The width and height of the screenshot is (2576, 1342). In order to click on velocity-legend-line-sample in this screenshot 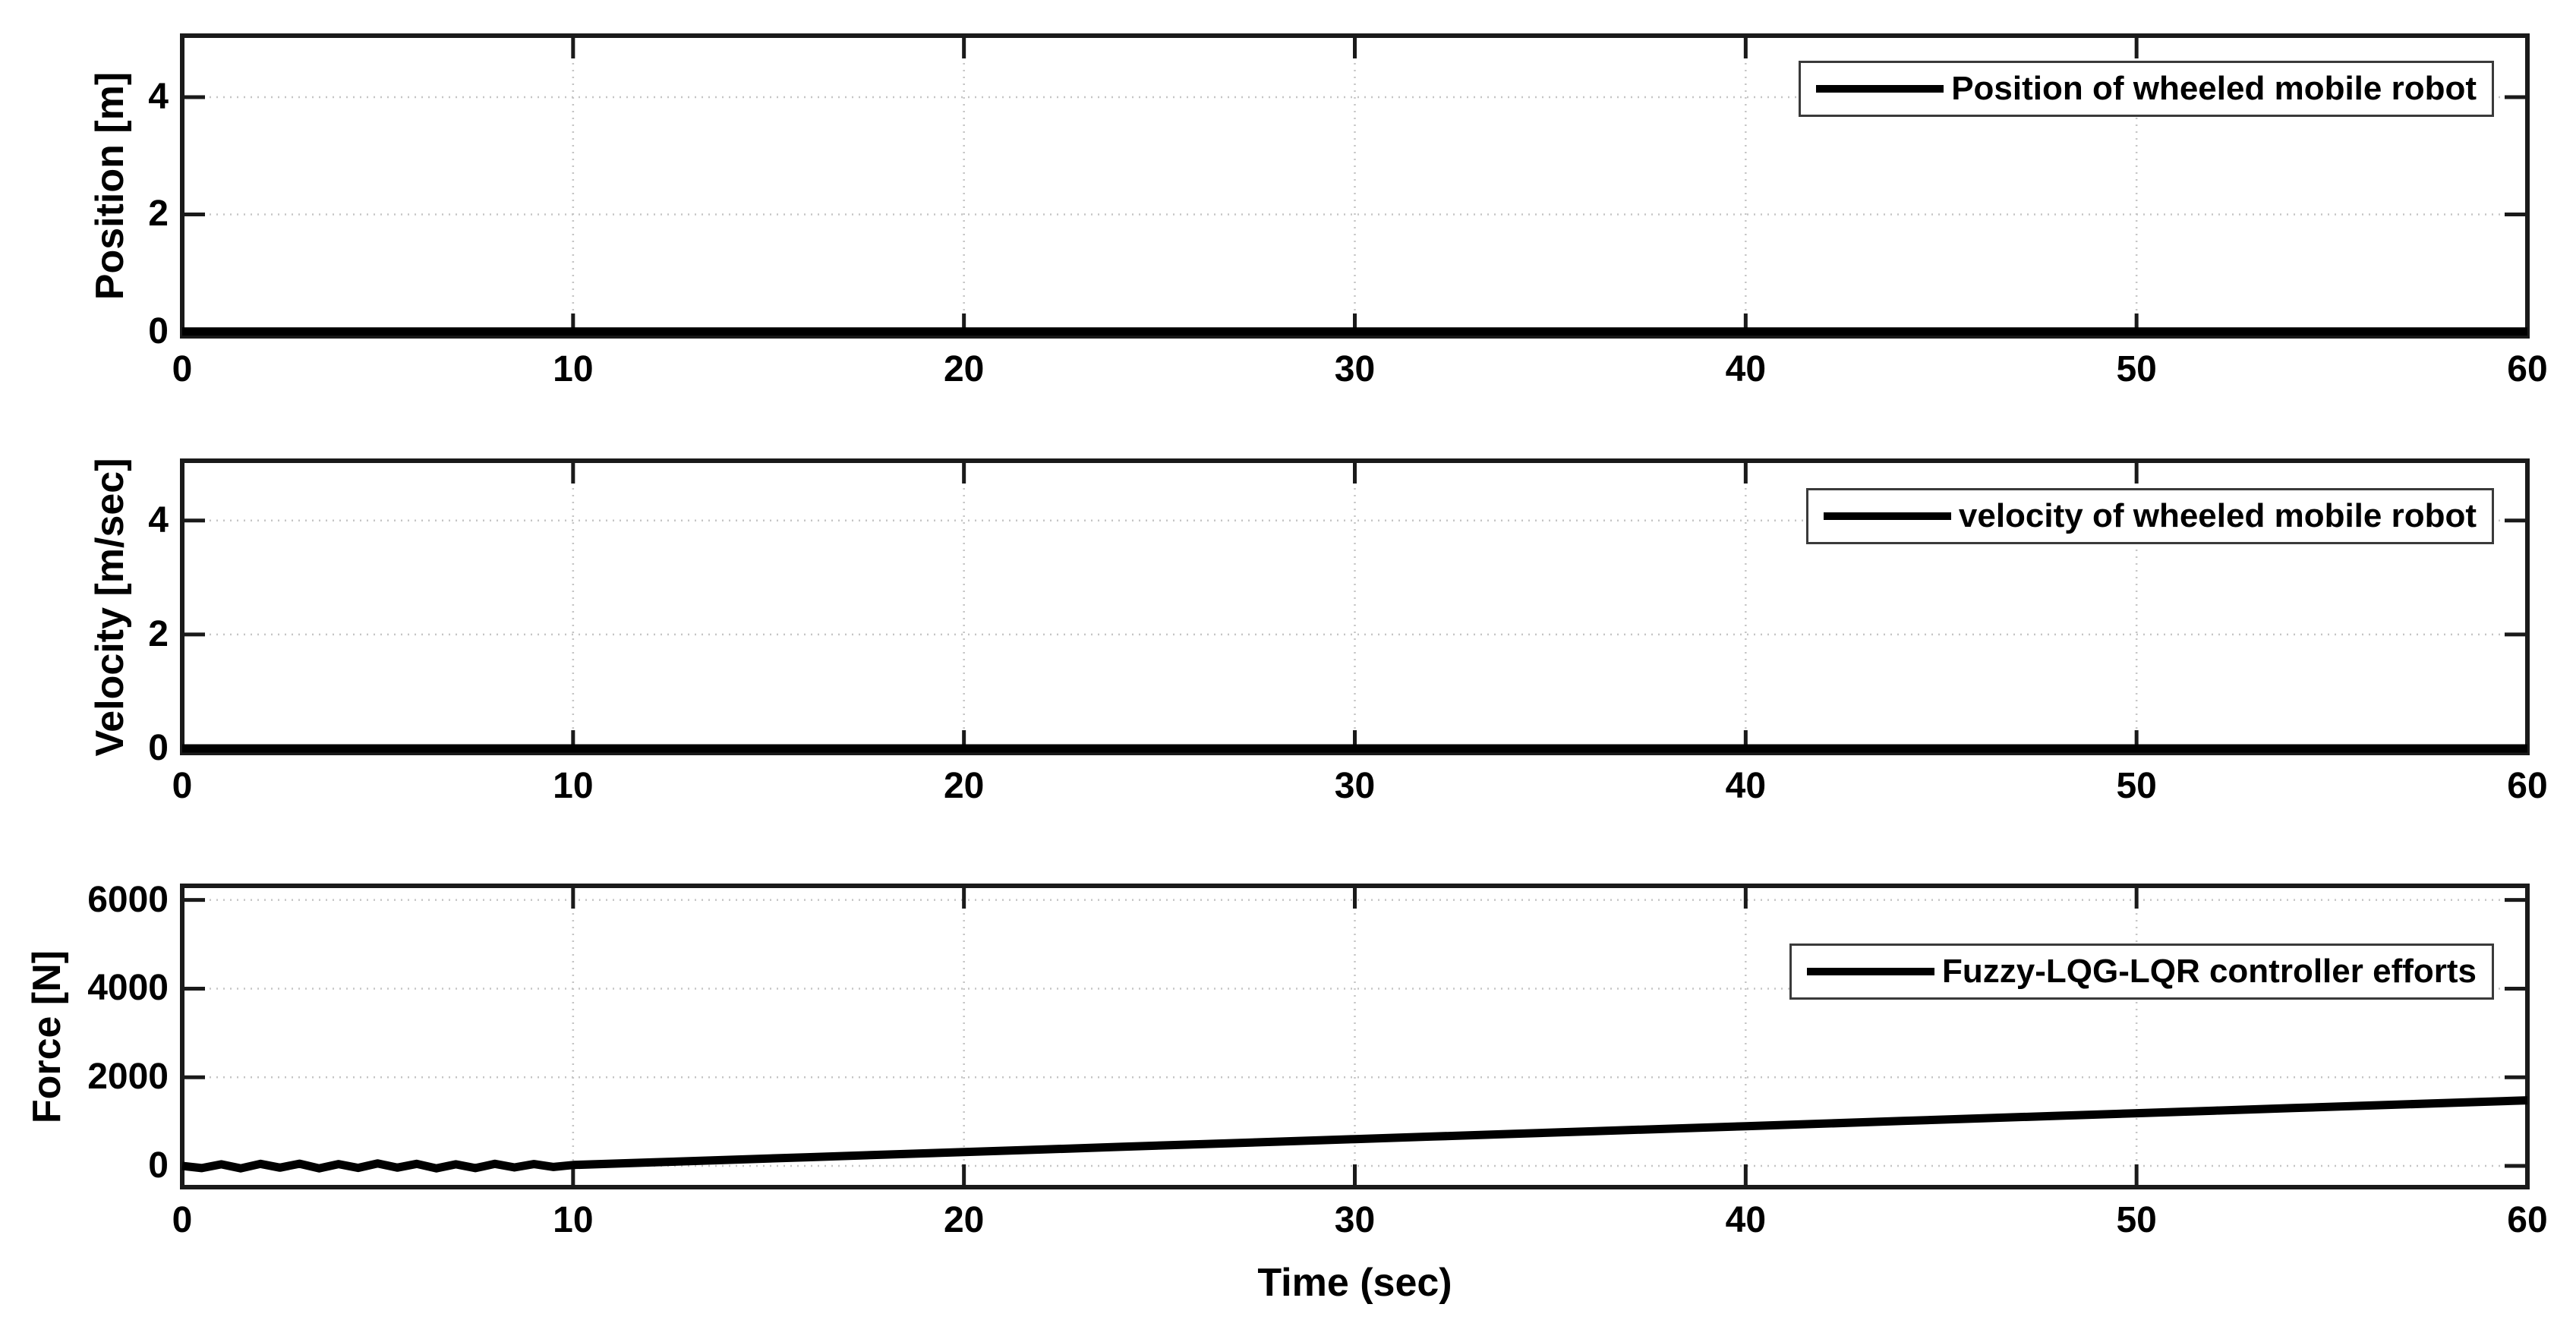, I will do `click(1887, 516)`.